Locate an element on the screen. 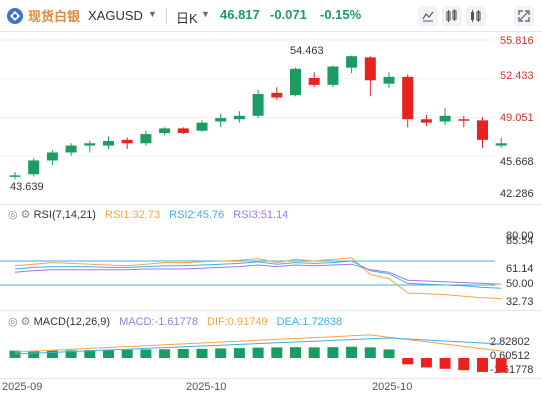  settings-button is located at coordinates (476, 16).